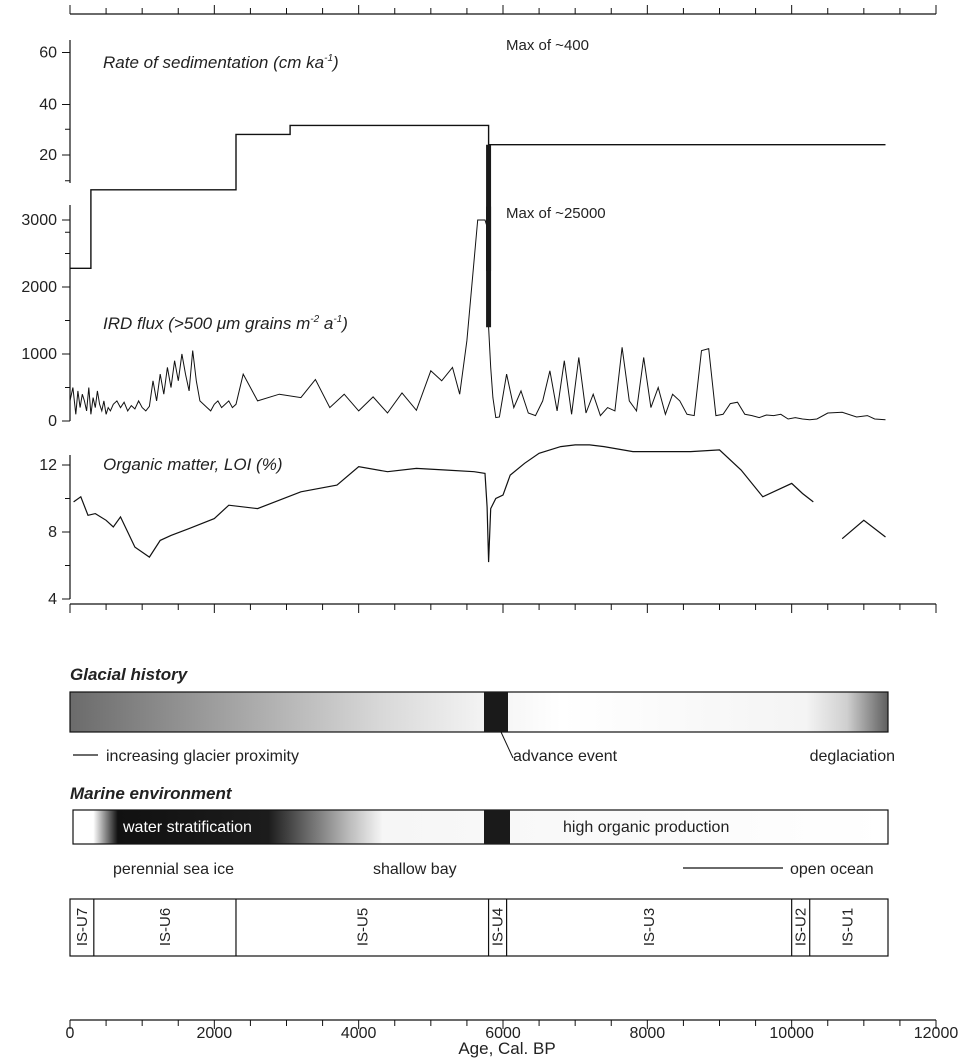  I want to click on y-tick-label: 40, so click(48, 105).